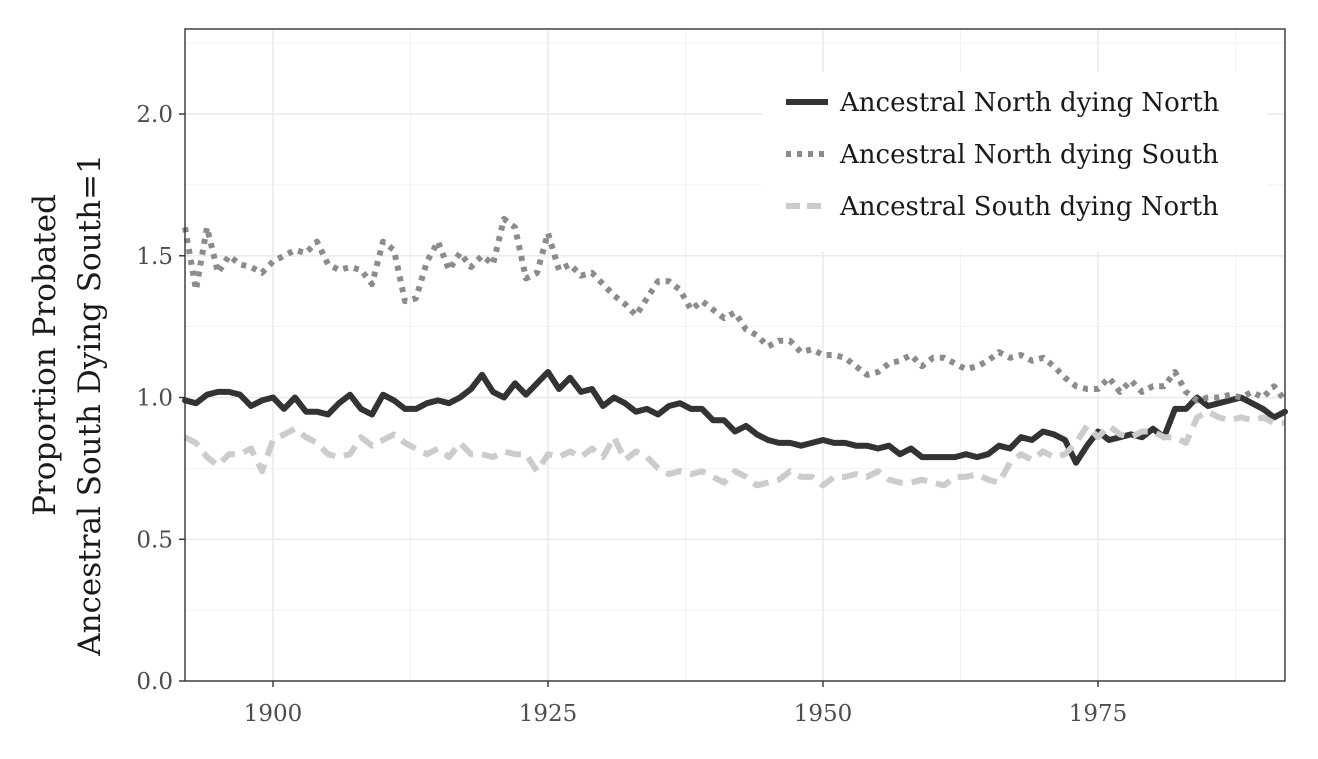 The image size is (1318, 759). Describe the element at coordinates (154, 682) in the screenshot. I see `y-tick-label: 0.0` at that location.